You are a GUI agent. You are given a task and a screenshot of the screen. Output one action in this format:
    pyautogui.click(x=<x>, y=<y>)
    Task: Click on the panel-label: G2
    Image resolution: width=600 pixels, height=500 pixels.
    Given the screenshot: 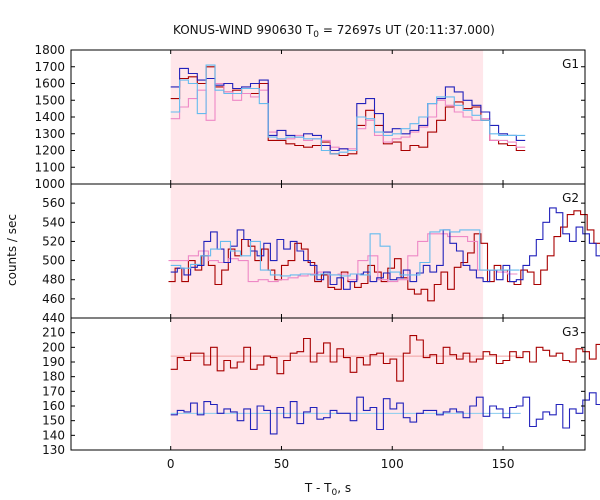 What is the action you would take?
    pyautogui.click(x=570, y=198)
    